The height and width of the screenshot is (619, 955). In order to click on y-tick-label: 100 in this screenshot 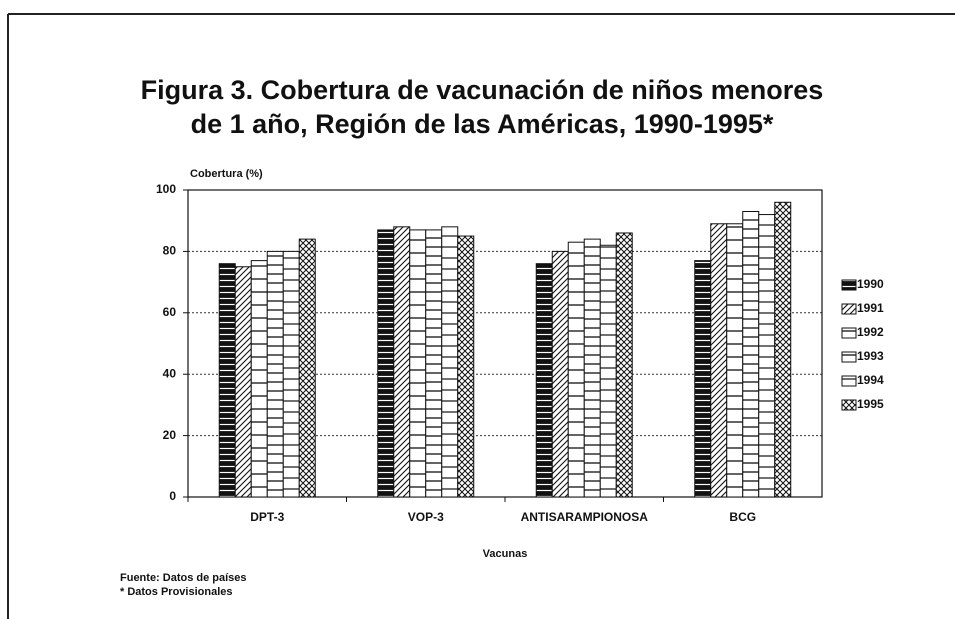, I will do `click(166, 189)`.